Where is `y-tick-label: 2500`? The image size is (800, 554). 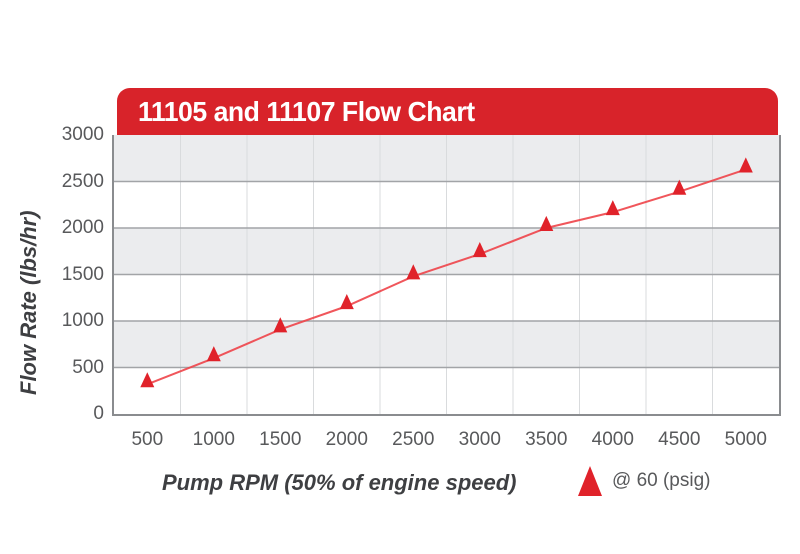 y-tick-label: 2500 is located at coordinates (82, 181).